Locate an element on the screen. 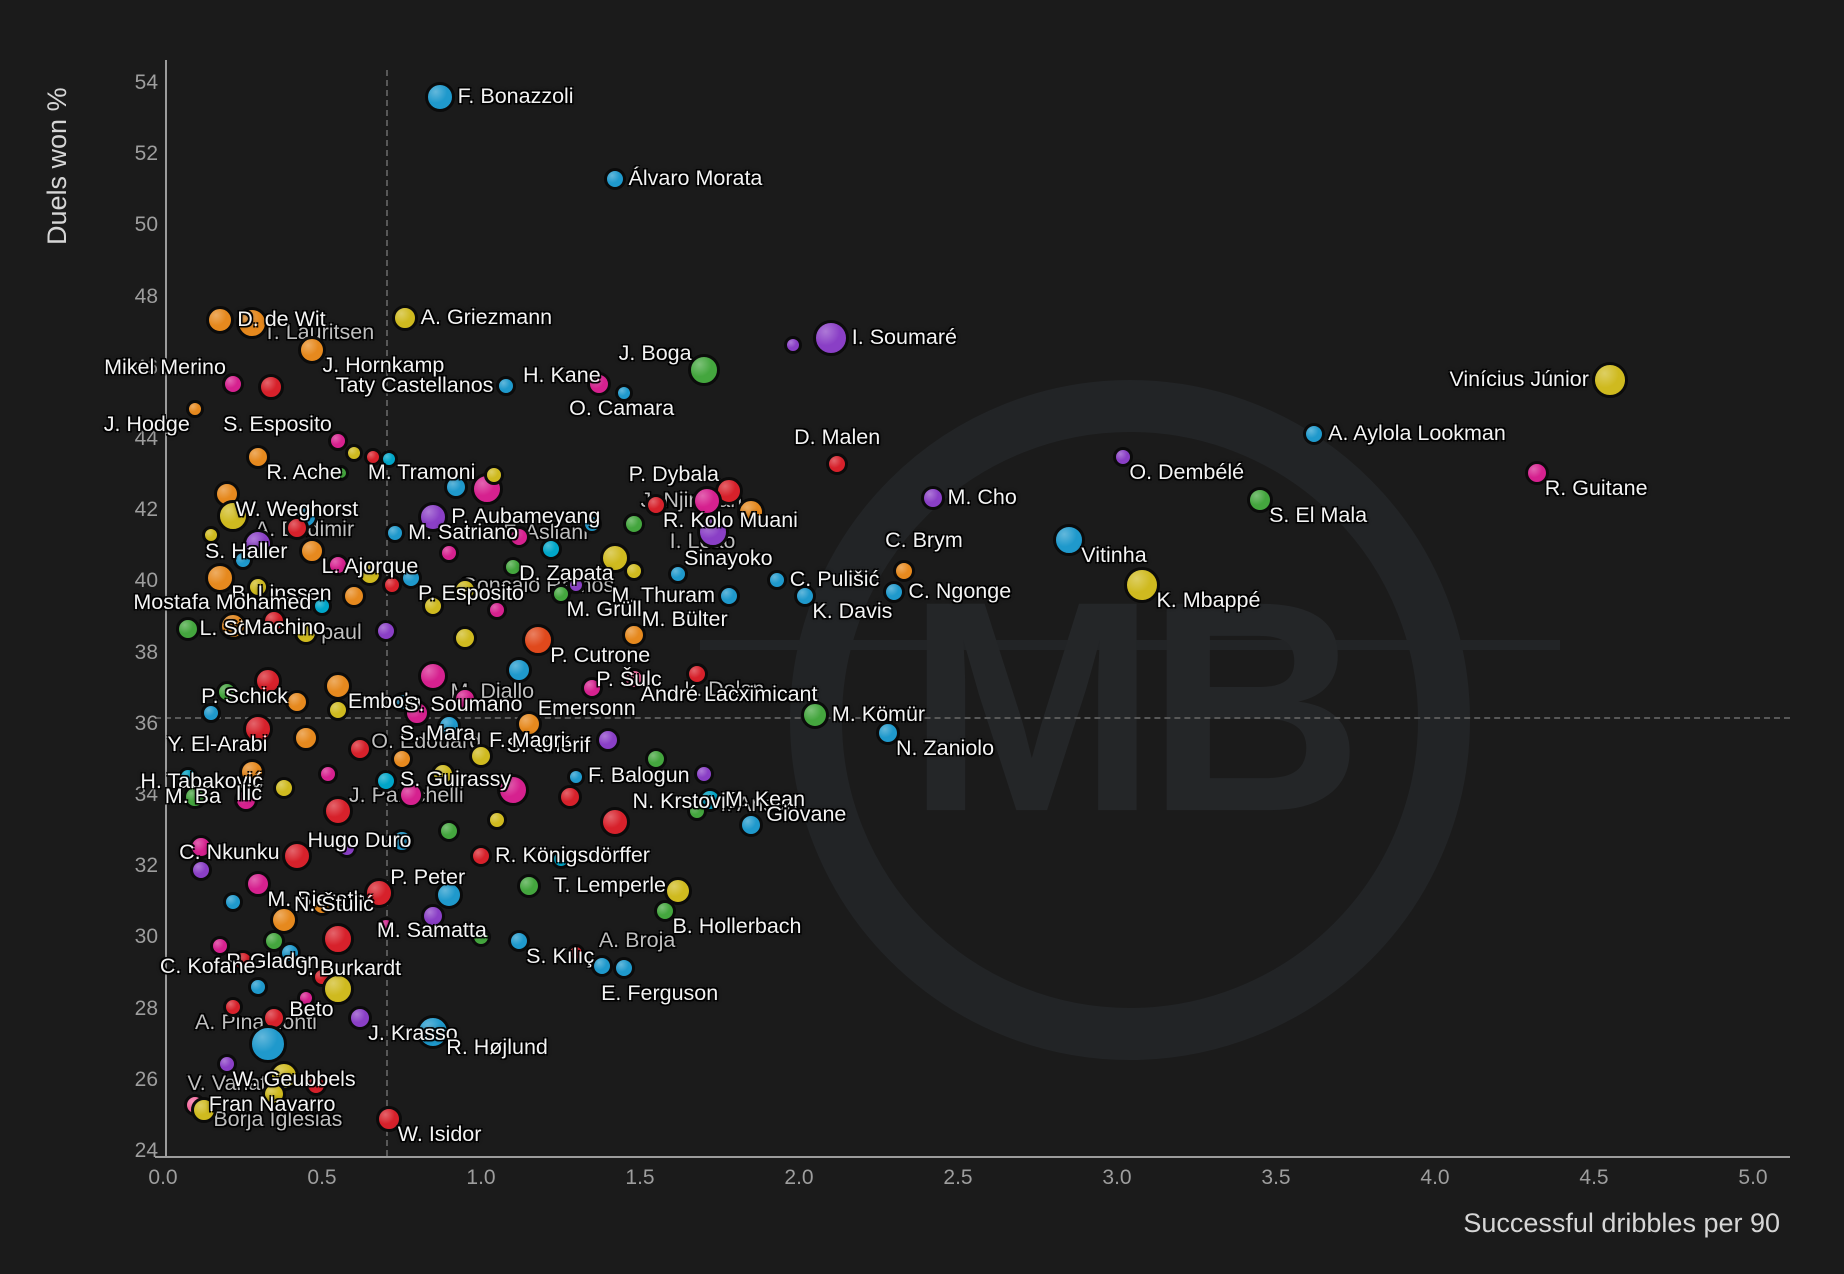 The image size is (1844, 1274). bubble-r-k-nigsd-rffer is located at coordinates (481, 855).